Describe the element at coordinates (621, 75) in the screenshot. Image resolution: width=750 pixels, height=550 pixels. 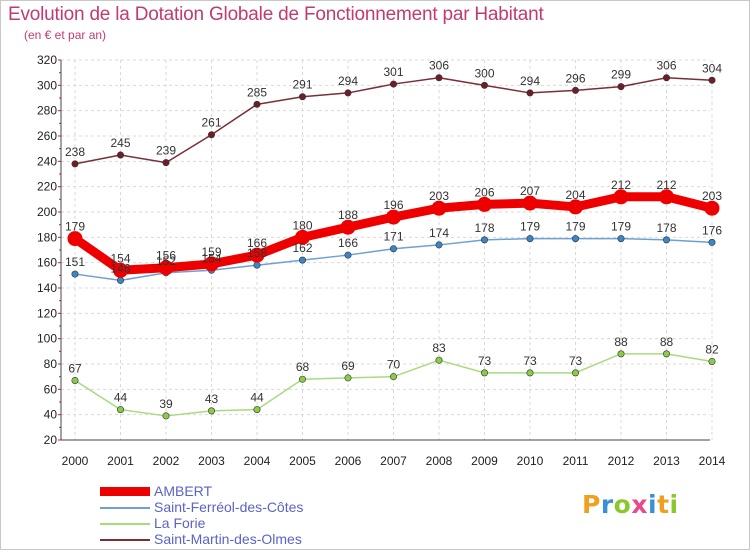
I see `data-label: 299` at that location.